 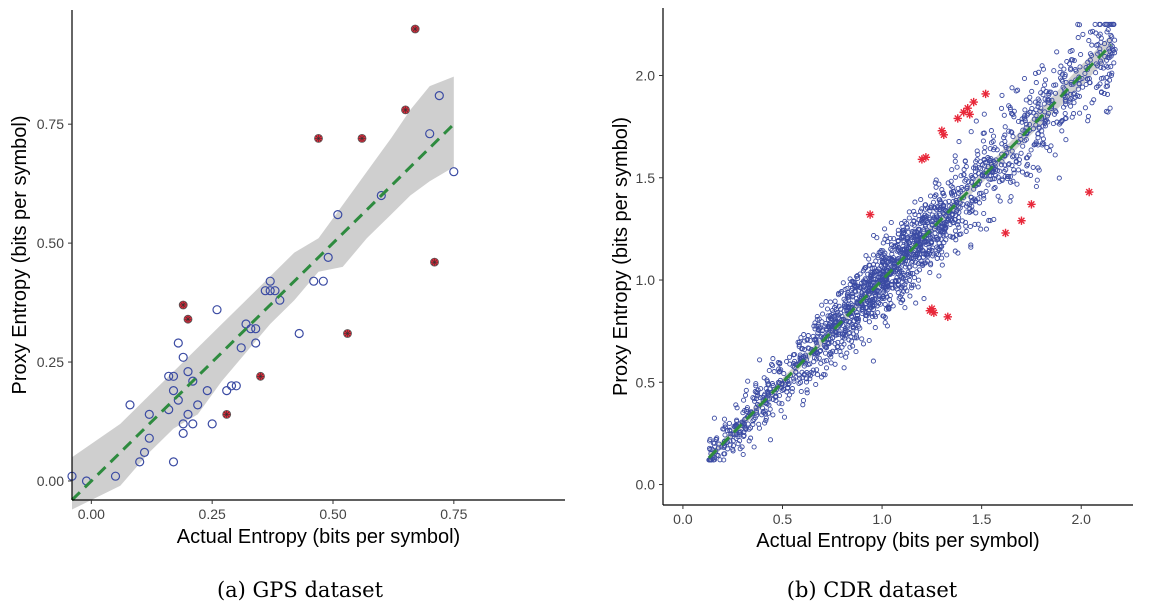 I want to click on gps-y-axis-title: Proxy Entropy (bits per symbol), so click(x=20, y=255).